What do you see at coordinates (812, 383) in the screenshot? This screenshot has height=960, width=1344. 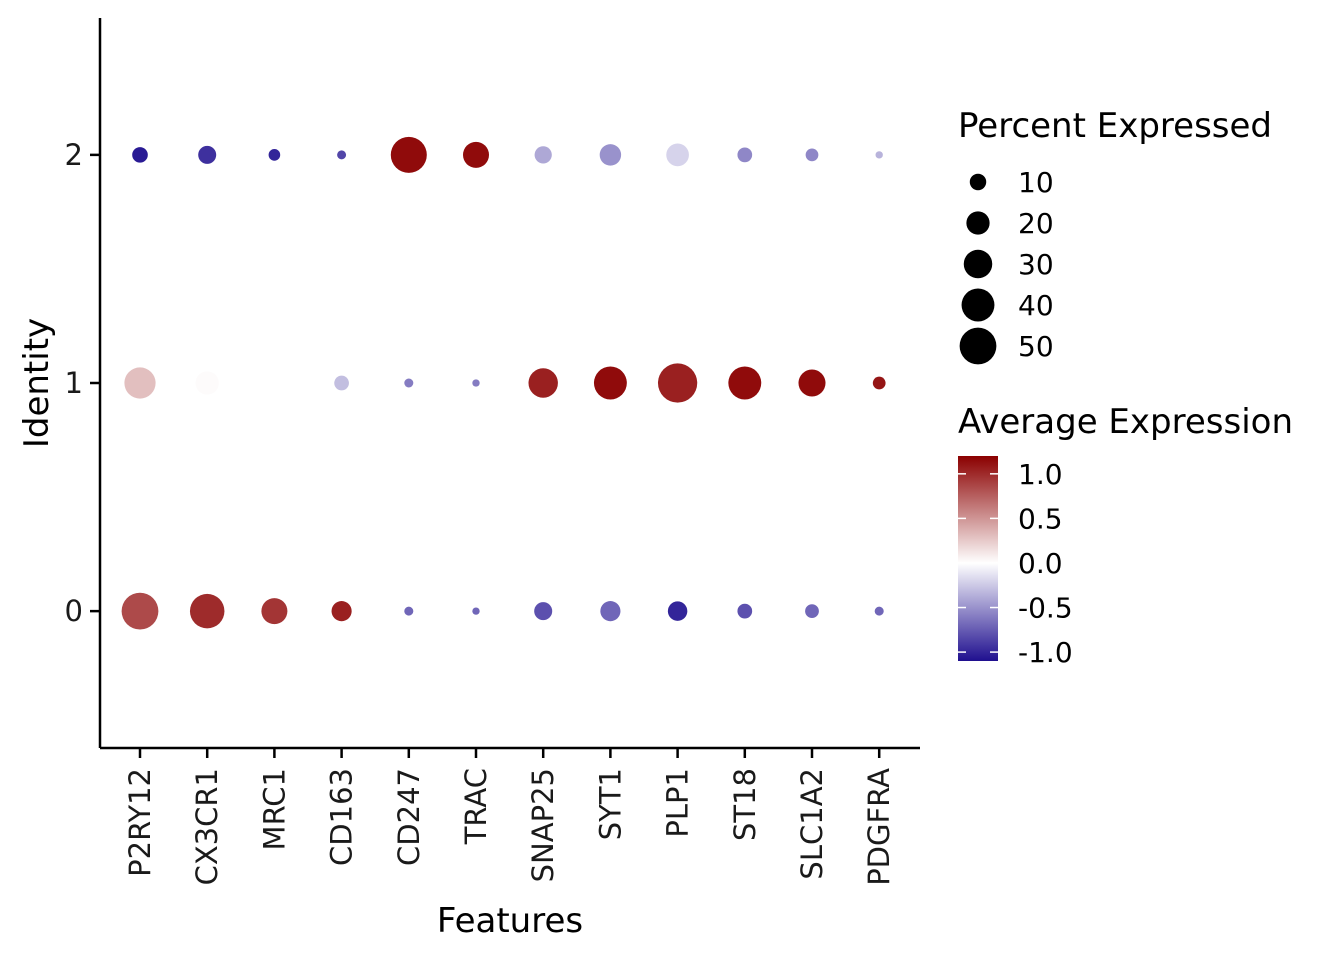 I see `dot-slc1a2-id1` at bounding box center [812, 383].